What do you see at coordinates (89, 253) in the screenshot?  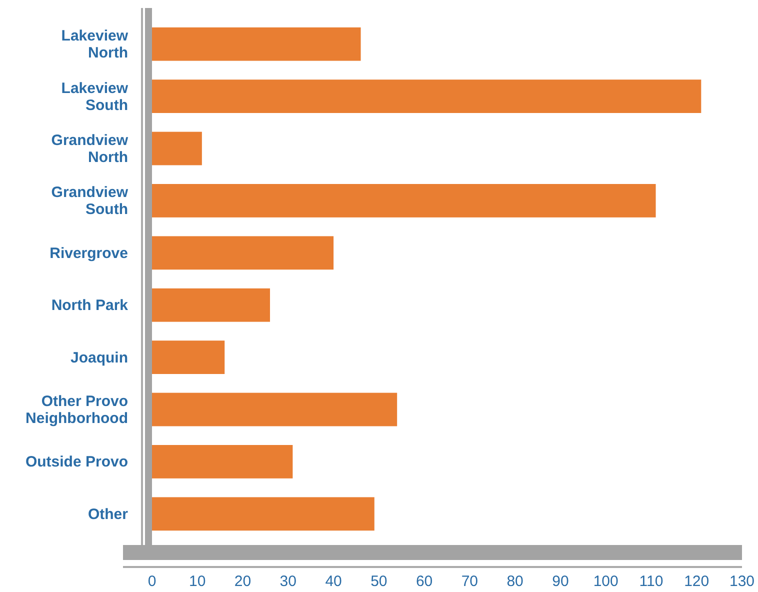 I see `y-tick-label: Rivergrove` at bounding box center [89, 253].